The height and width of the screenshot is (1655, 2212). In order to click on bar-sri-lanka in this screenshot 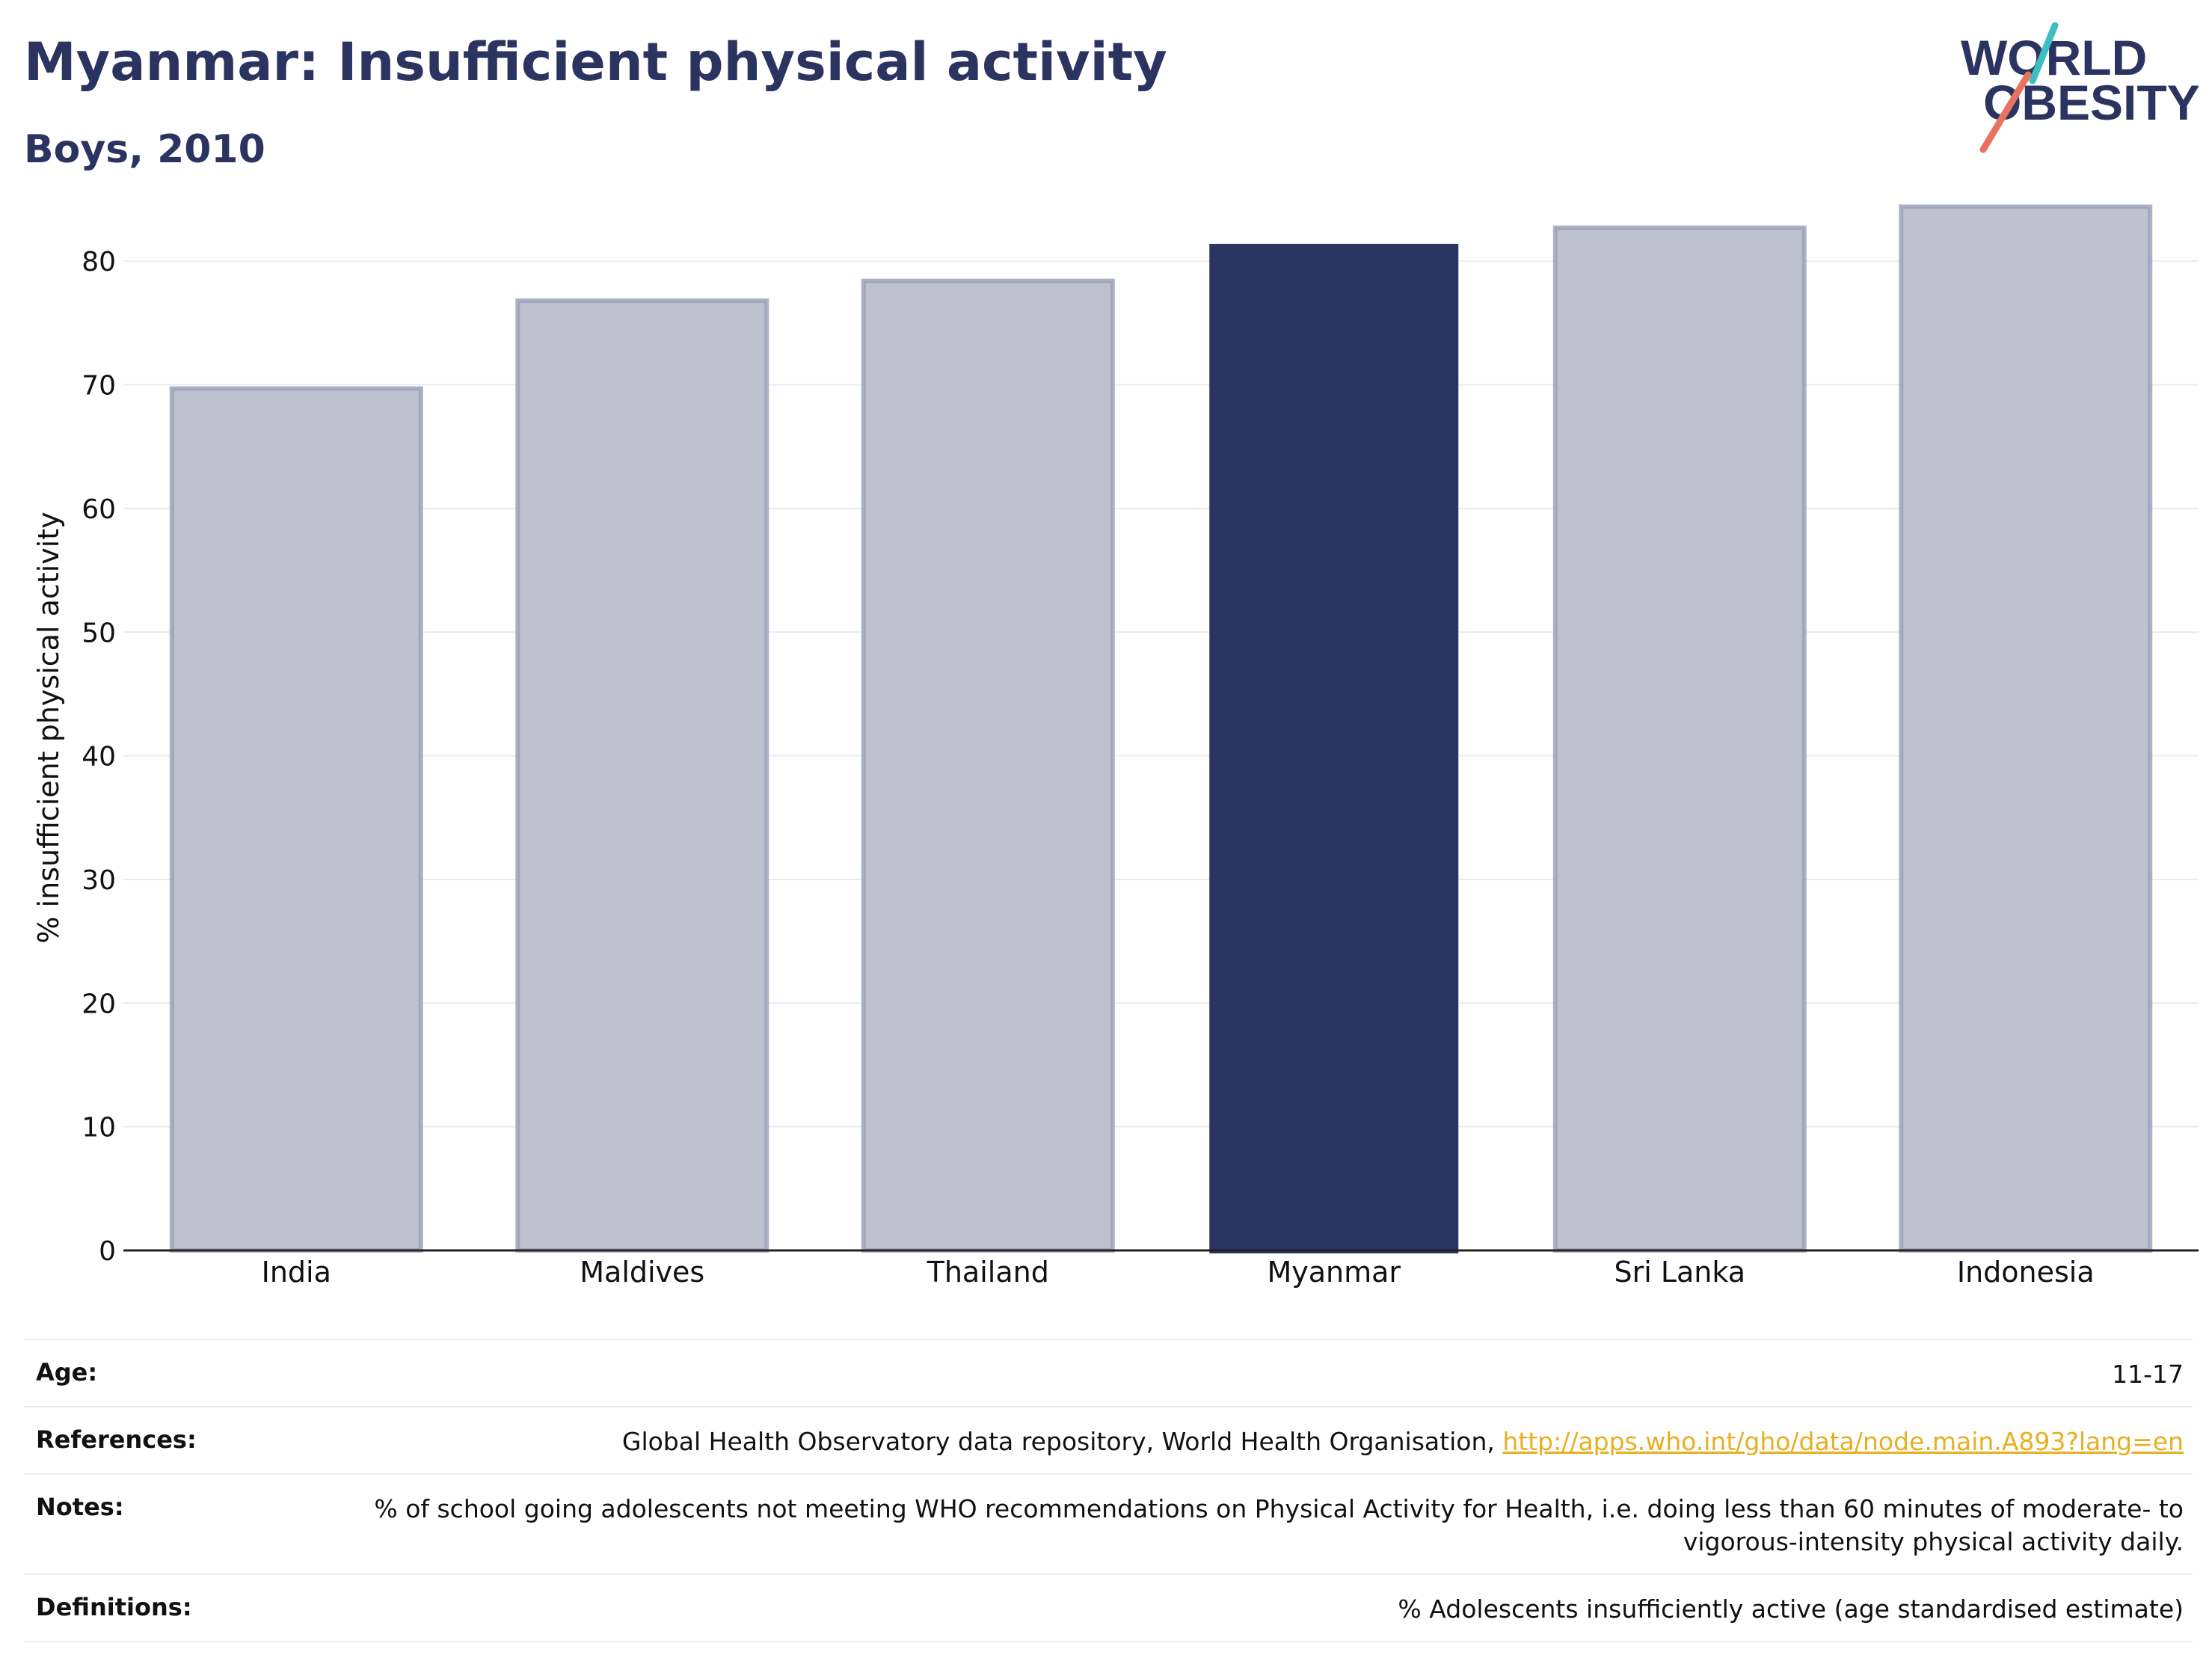, I will do `click(1679, 739)`.